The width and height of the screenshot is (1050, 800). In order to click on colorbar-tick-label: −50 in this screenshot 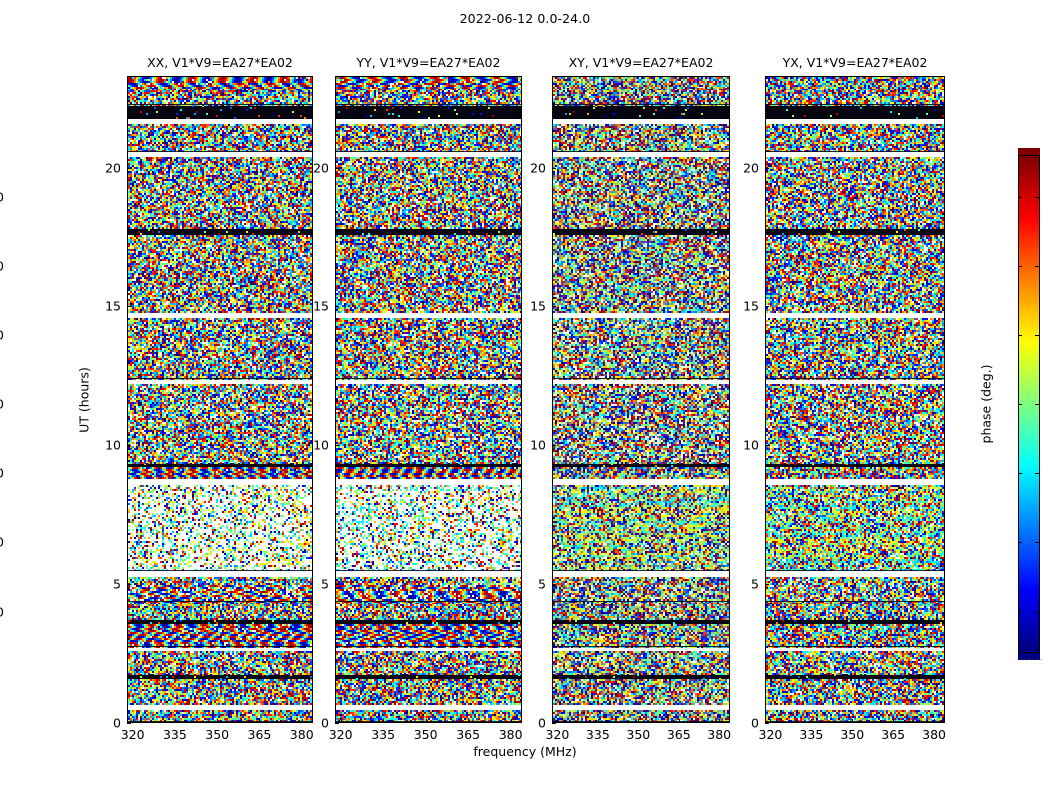, I will do `click(2, 473)`.